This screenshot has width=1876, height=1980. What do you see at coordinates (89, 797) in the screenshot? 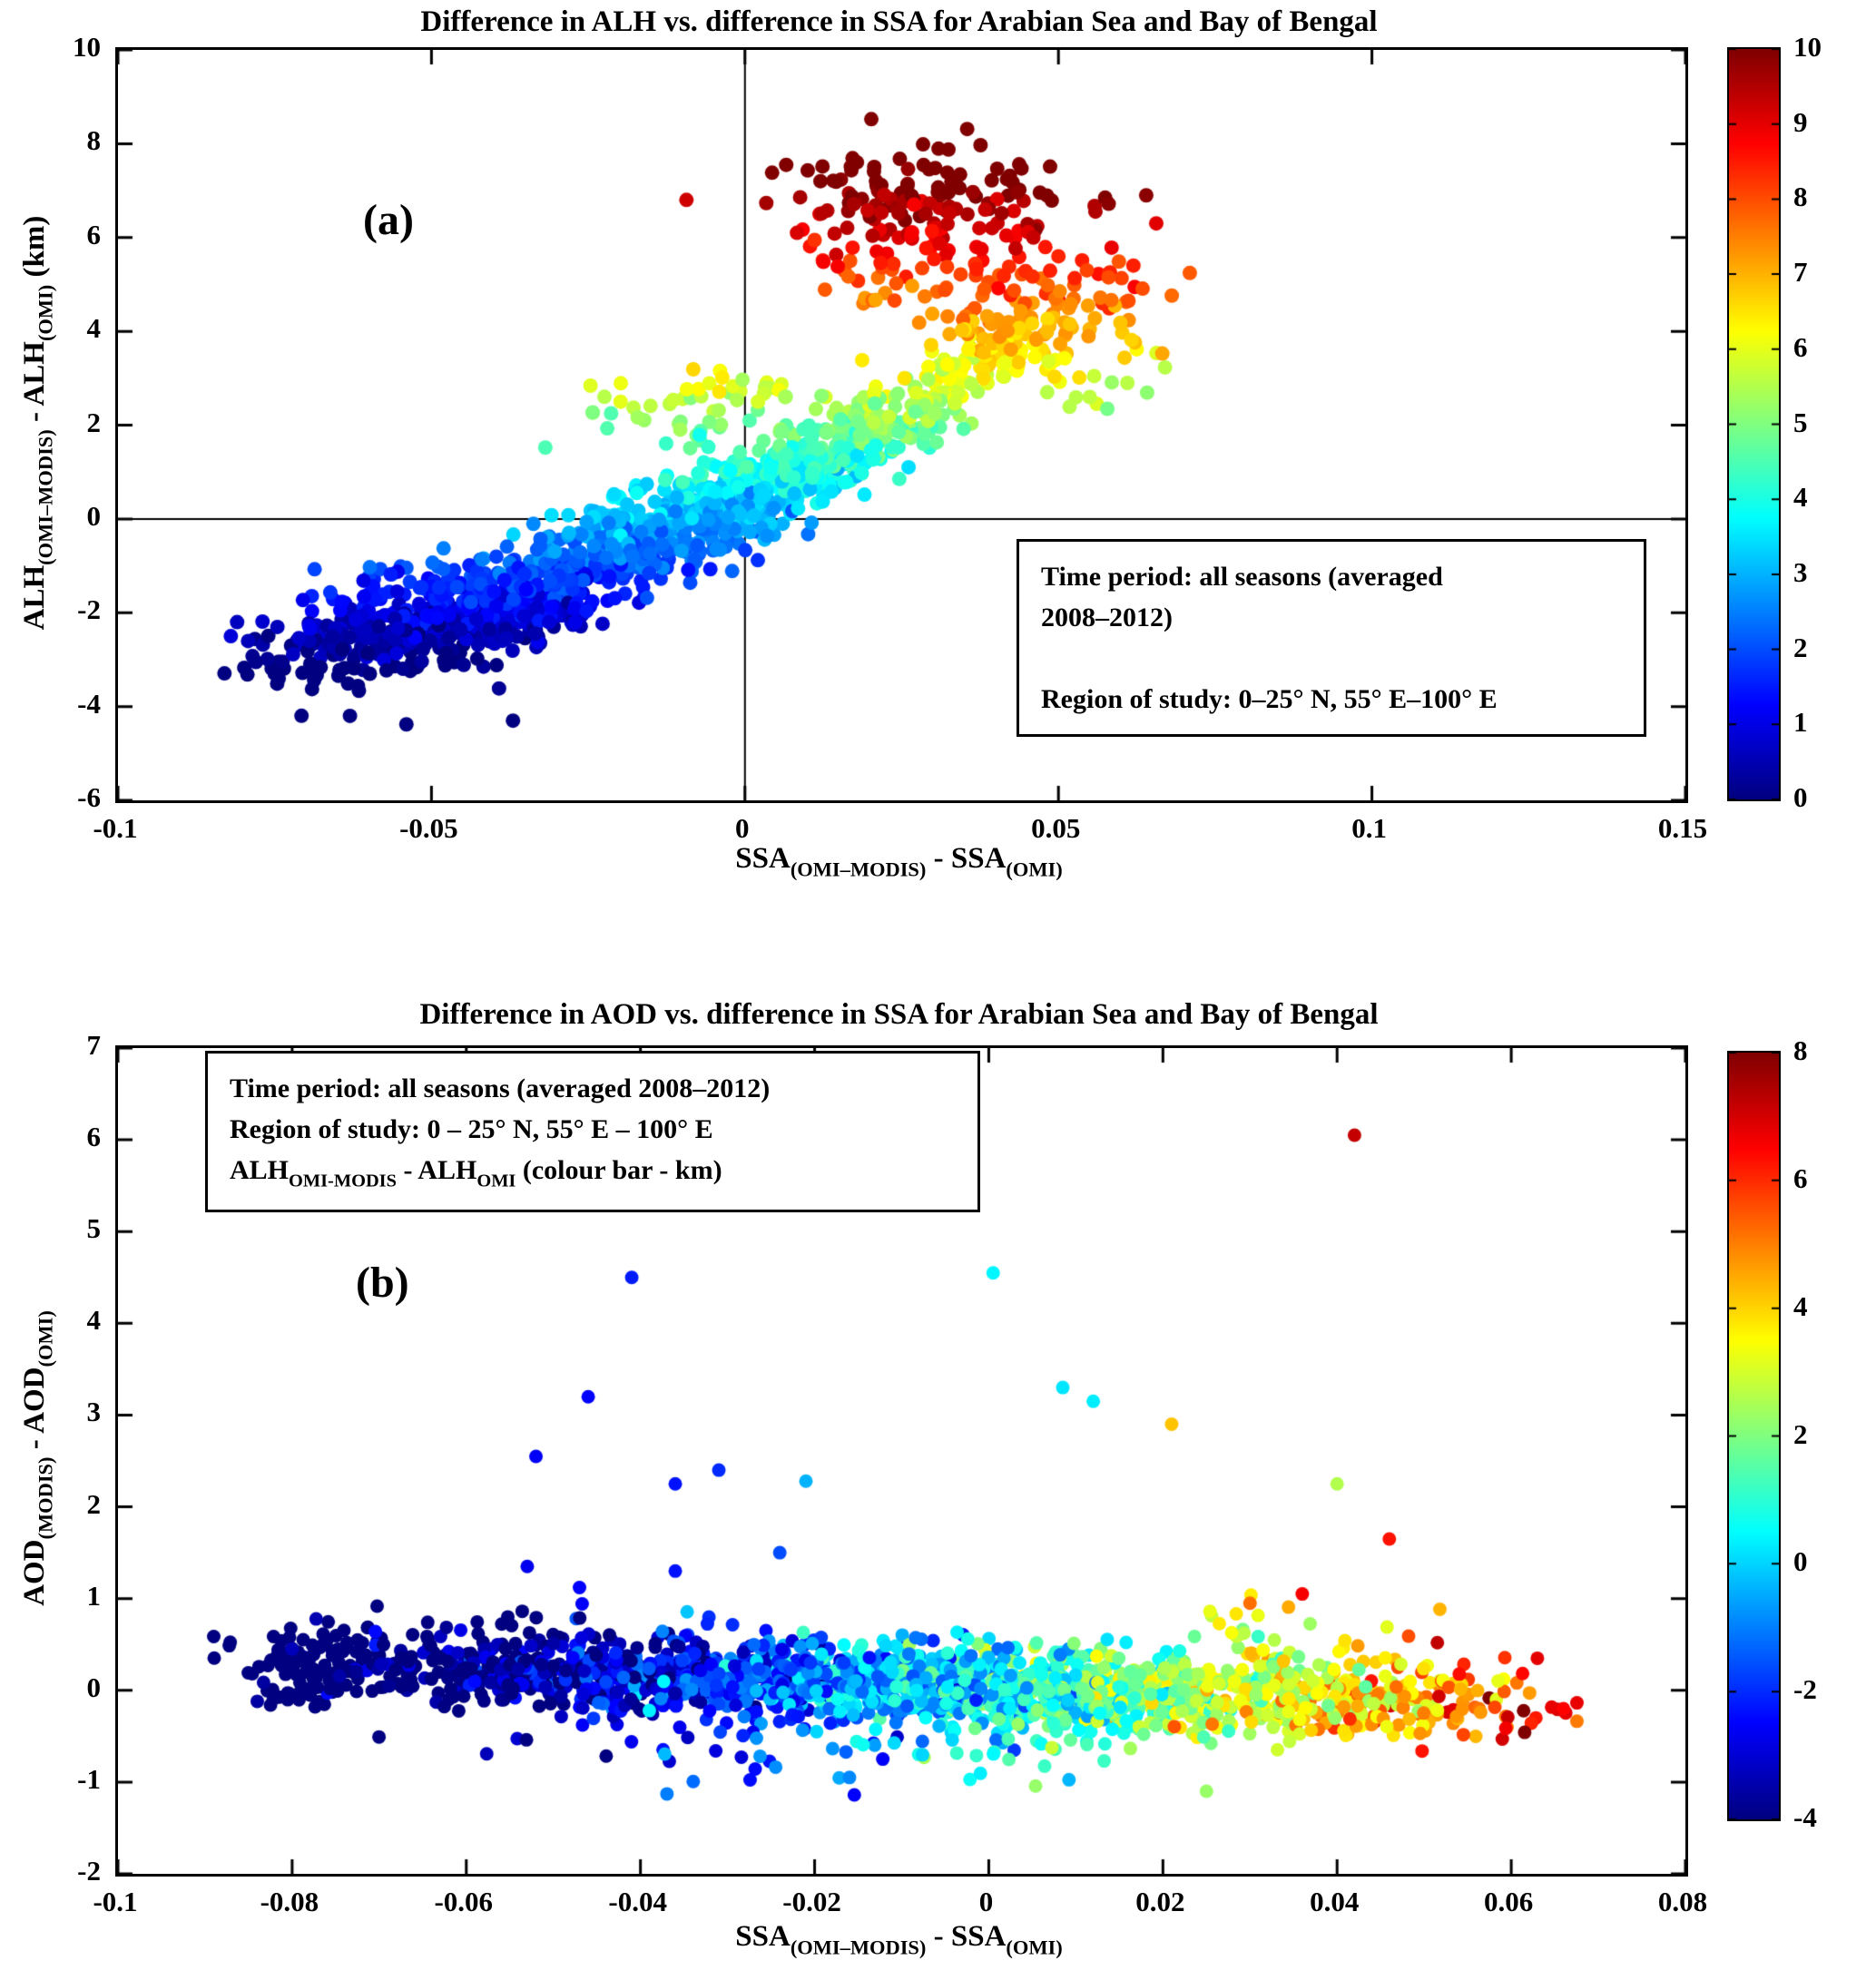
I see `y-tick-label: -6` at bounding box center [89, 797].